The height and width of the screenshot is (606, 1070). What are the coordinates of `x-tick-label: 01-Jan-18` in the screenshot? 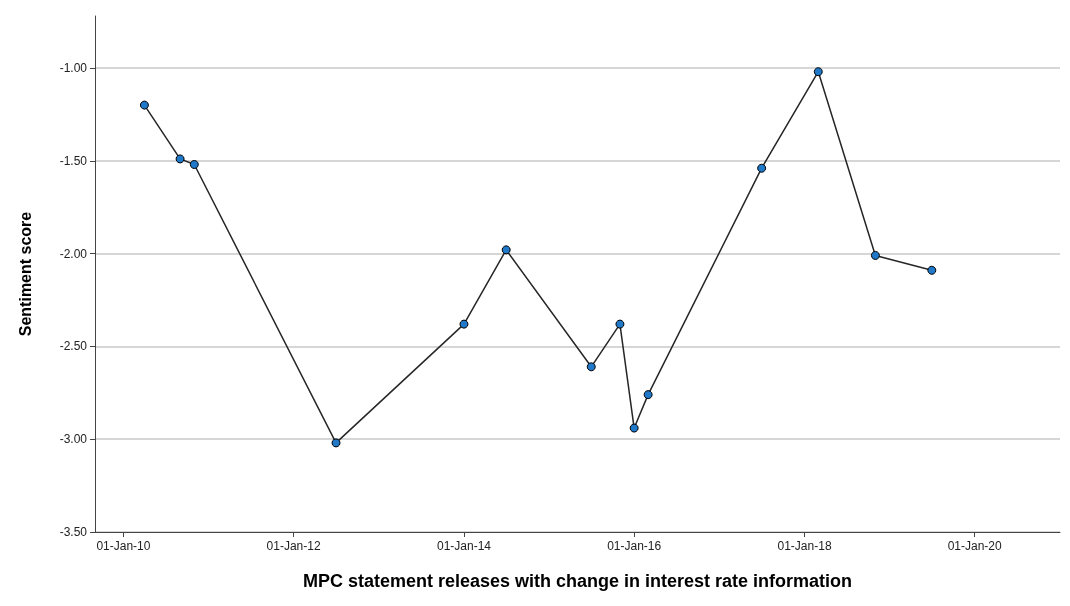 It's located at (804, 546).